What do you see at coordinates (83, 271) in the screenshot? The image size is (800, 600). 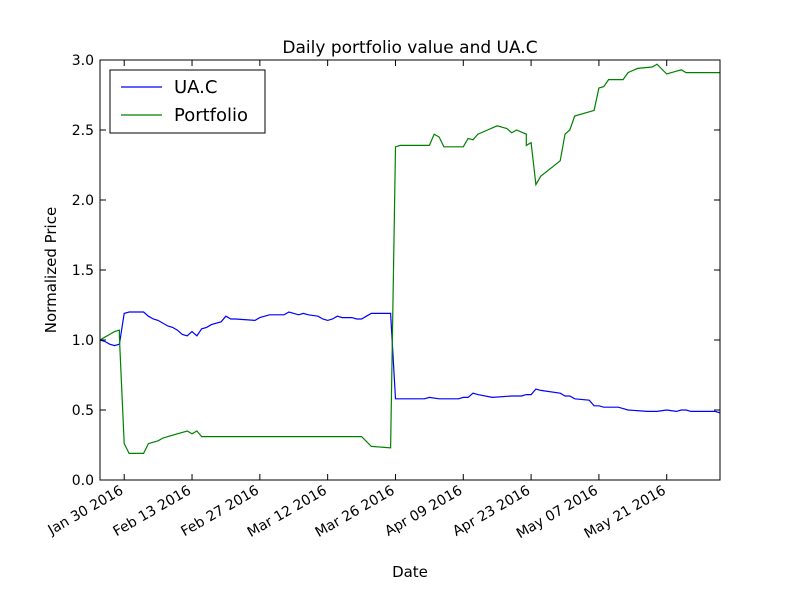 I see `y-tick-label: 1.5` at bounding box center [83, 271].